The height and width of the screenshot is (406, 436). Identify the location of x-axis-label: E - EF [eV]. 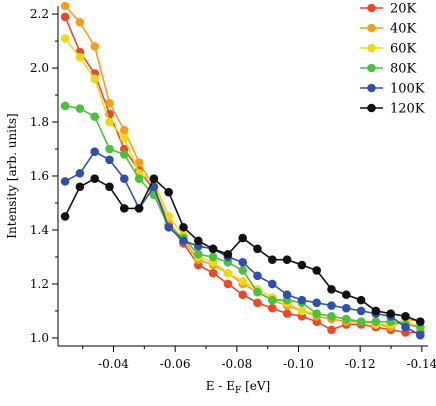
(238, 387).